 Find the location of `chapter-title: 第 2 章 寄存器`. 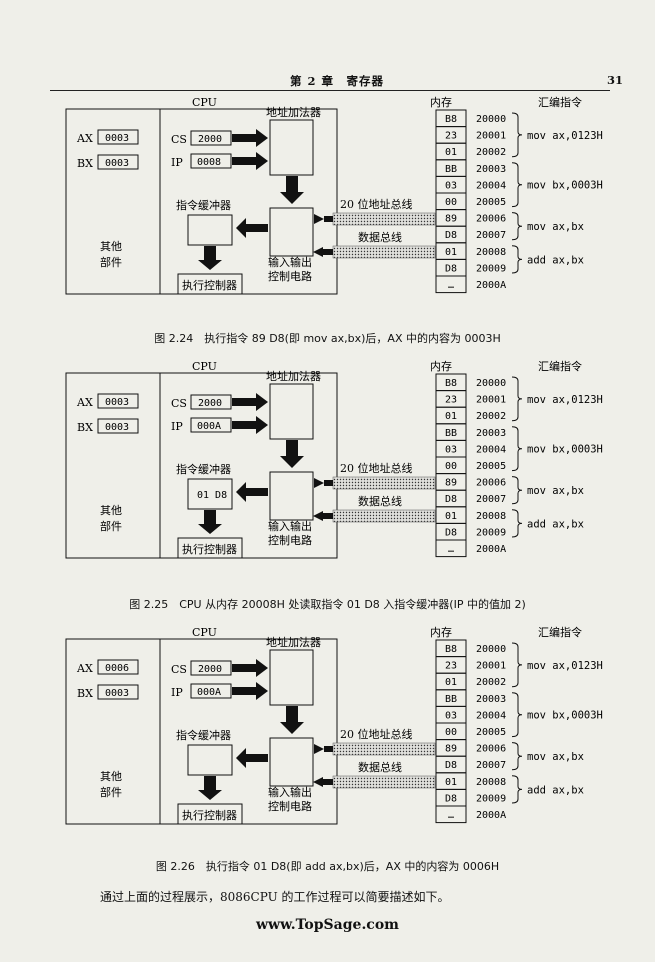

chapter-title: 第 2 章 寄存器 is located at coordinates (337, 81).